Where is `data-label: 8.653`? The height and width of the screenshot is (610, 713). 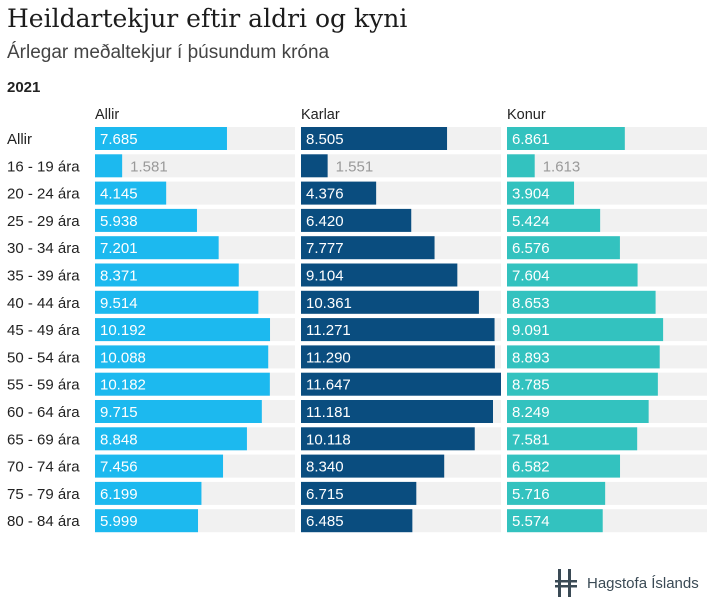 data-label: 8.653 is located at coordinates (531, 303).